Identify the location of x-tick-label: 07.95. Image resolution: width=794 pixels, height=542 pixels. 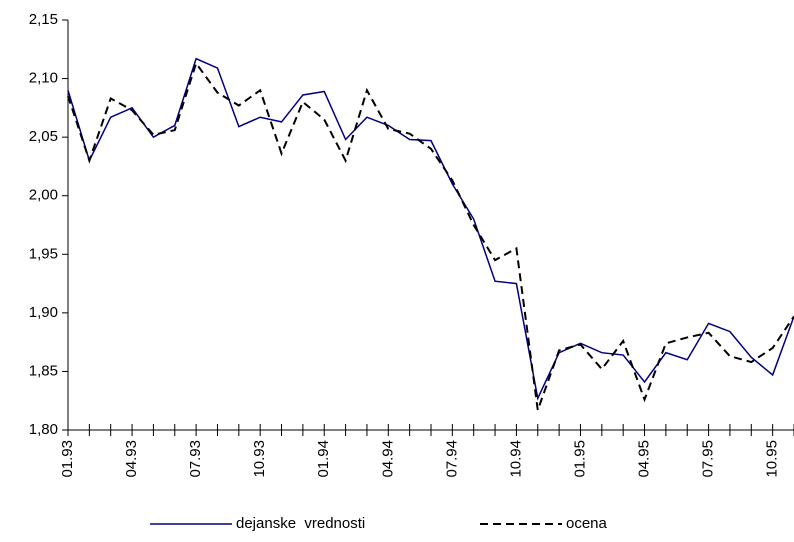
(708, 459).